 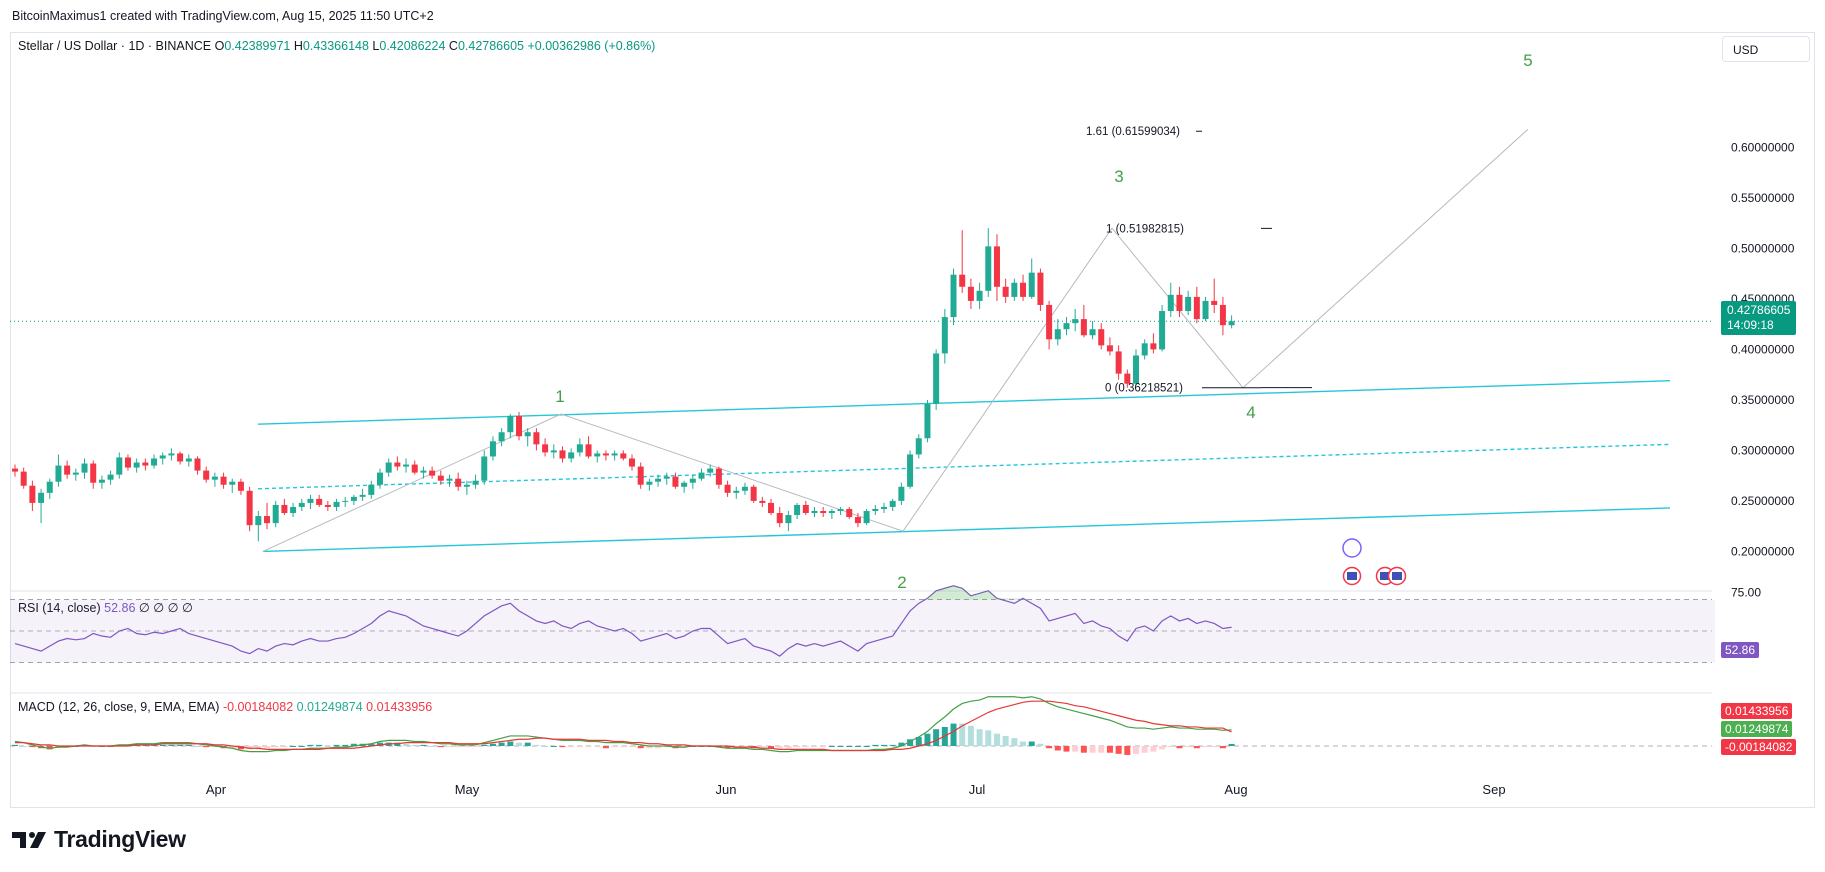 What do you see at coordinates (862, 631) in the screenshot?
I see `rsi-band` at bounding box center [862, 631].